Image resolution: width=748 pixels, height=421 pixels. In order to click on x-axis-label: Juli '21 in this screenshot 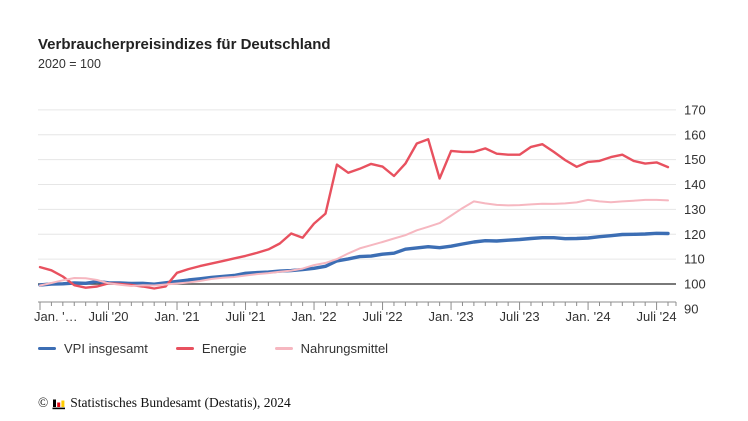, I will do `click(245, 316)`.